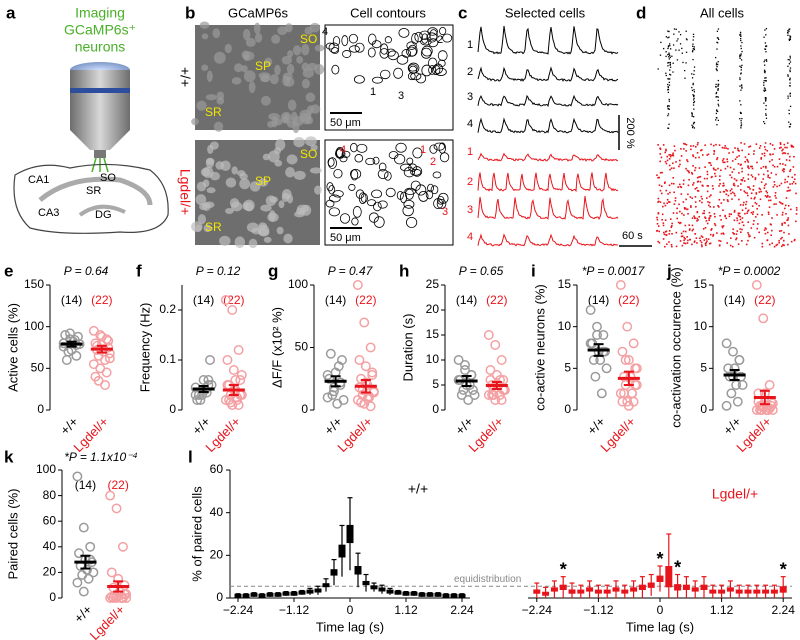 The height and width of the screenshot is (640, 800). I want to click on x-tick-label: −1.12, so click(294, 610).